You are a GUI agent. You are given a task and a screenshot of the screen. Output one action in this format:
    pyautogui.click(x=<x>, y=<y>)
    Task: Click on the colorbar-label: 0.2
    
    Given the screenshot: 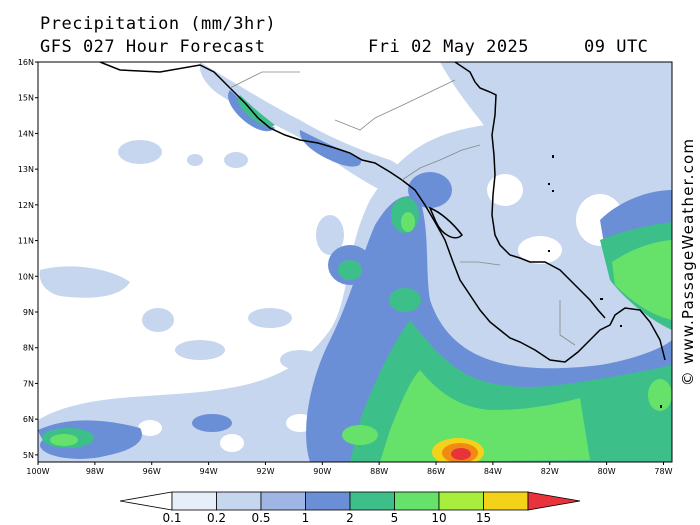 What is the action you would take?
    pyautogui.click(x=216, y=518)
    